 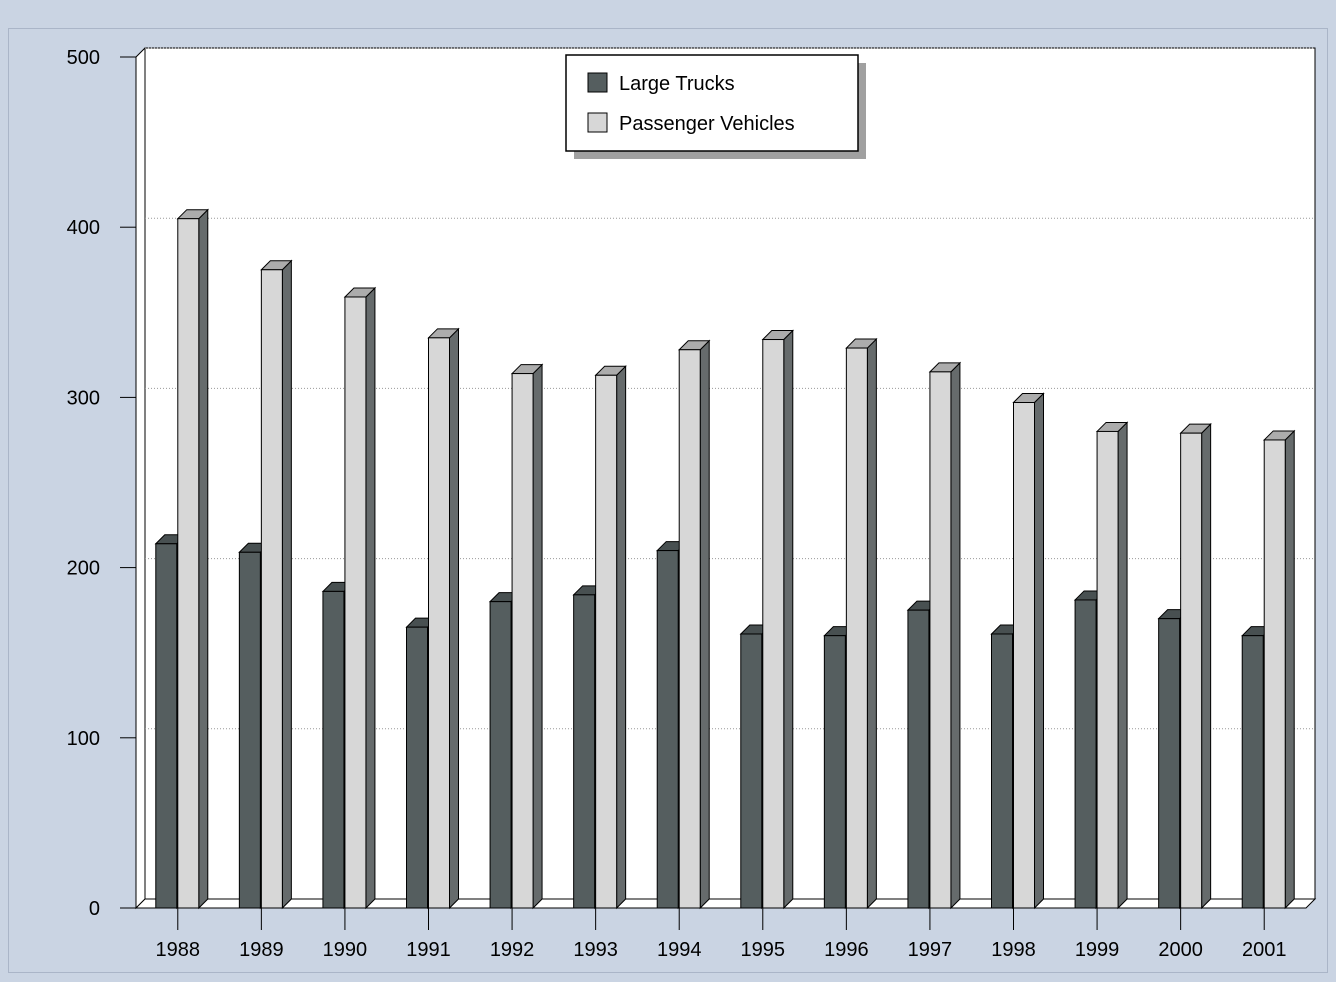 I want to click on x-tick-label: 1994, so click(x=679, y=950).